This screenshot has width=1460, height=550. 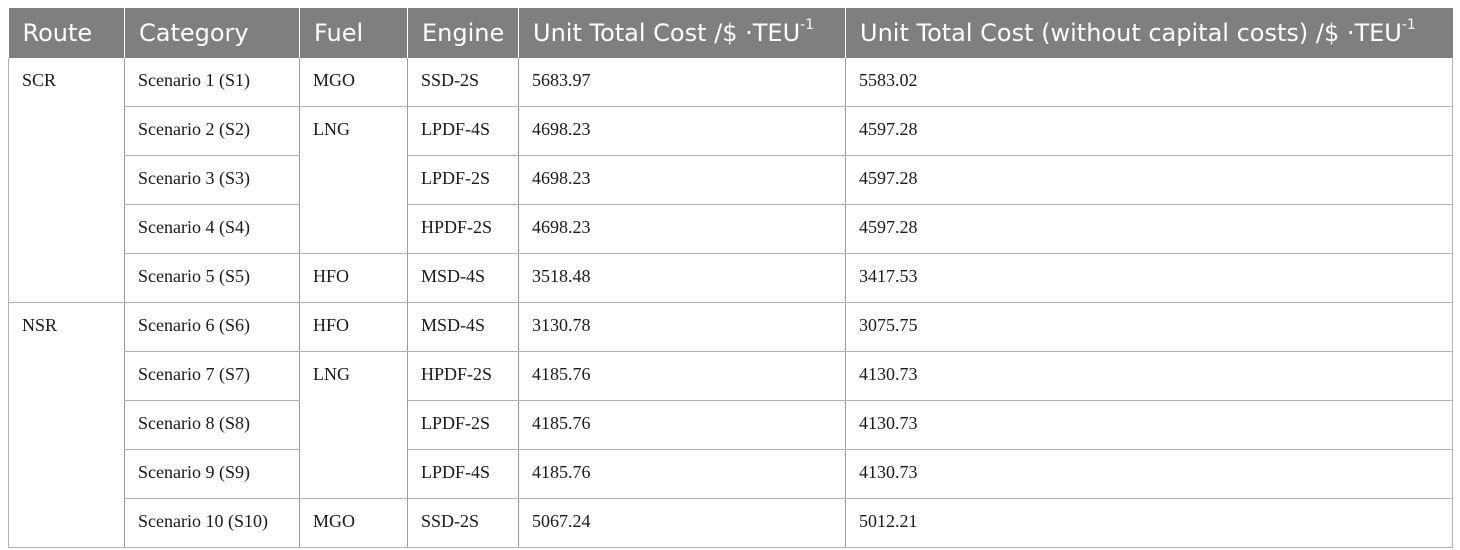 I want to click on header-route: Route, so click(x=66, y=33).